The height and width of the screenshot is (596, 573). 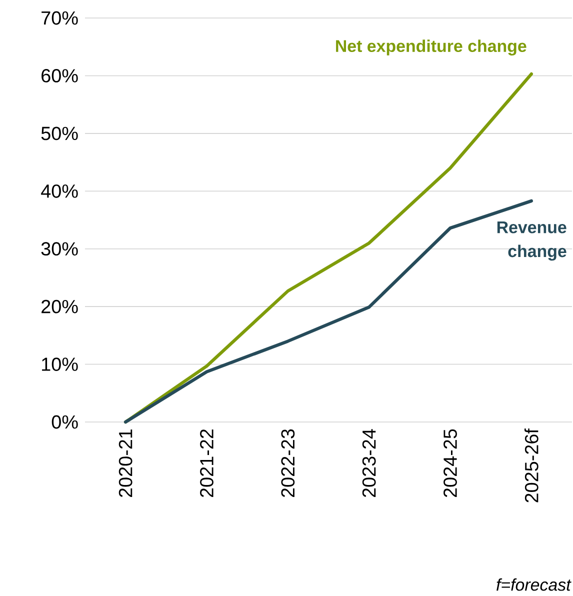 I want to click on series-label: Net expenditure change, so click(x=431, y=48).